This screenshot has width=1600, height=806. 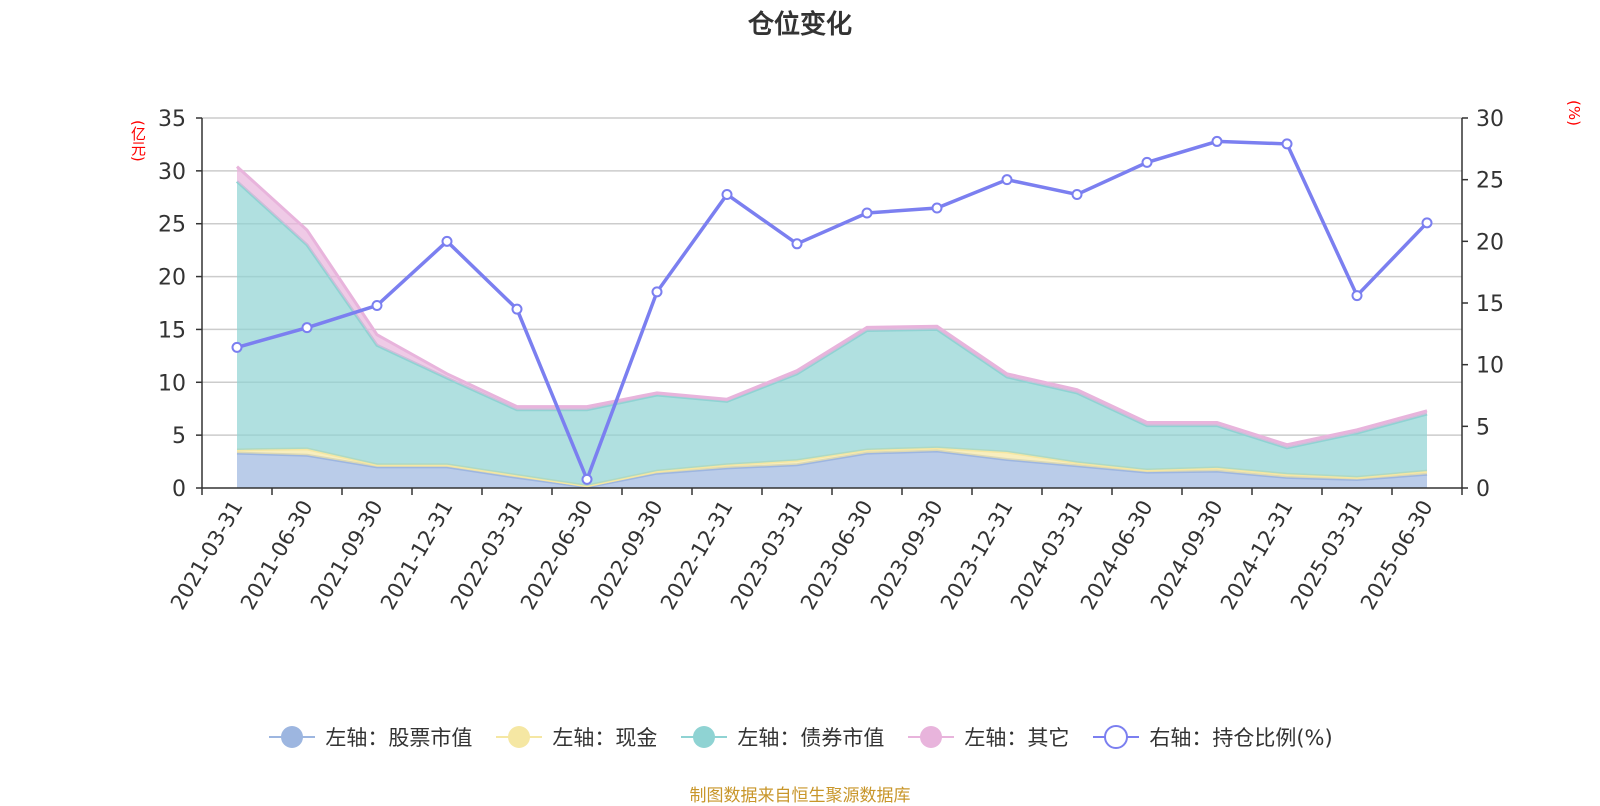 What do you see at coordinates (1397, 555) in the screenshot?
I see `x-tick-label: 2025-06-30` at bounding box center [1397, 555].